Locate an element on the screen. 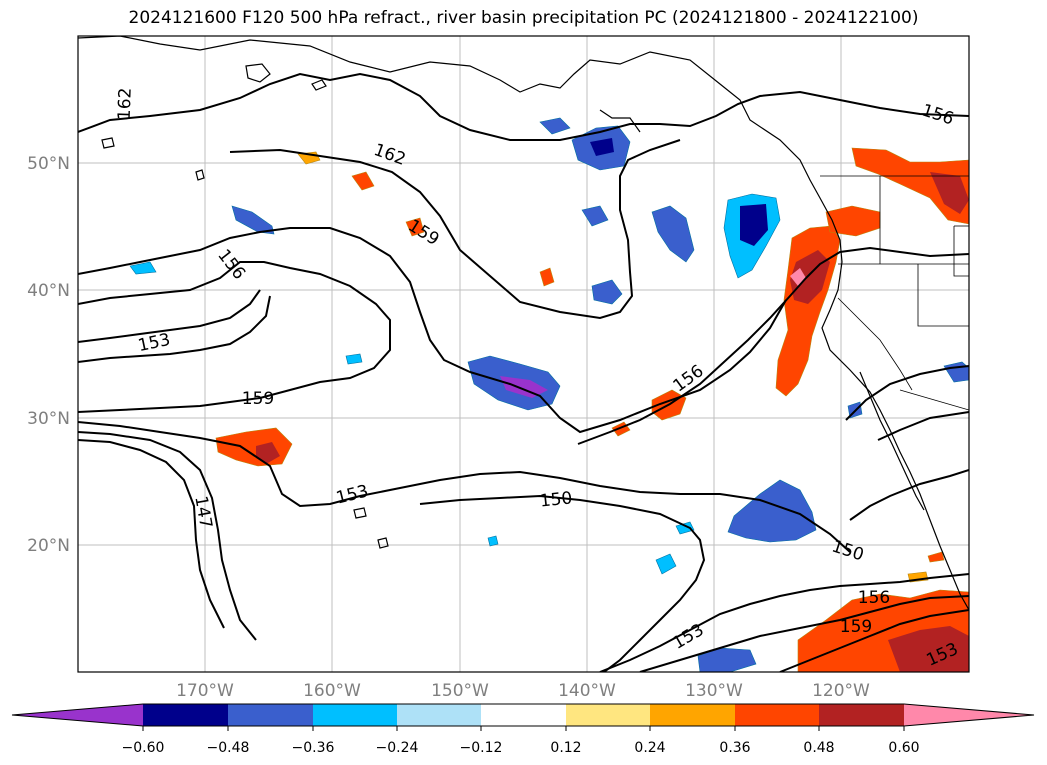 The width and height of the screenshot is (1047, 765). contour-156-south is located at coordinates (804, 633).